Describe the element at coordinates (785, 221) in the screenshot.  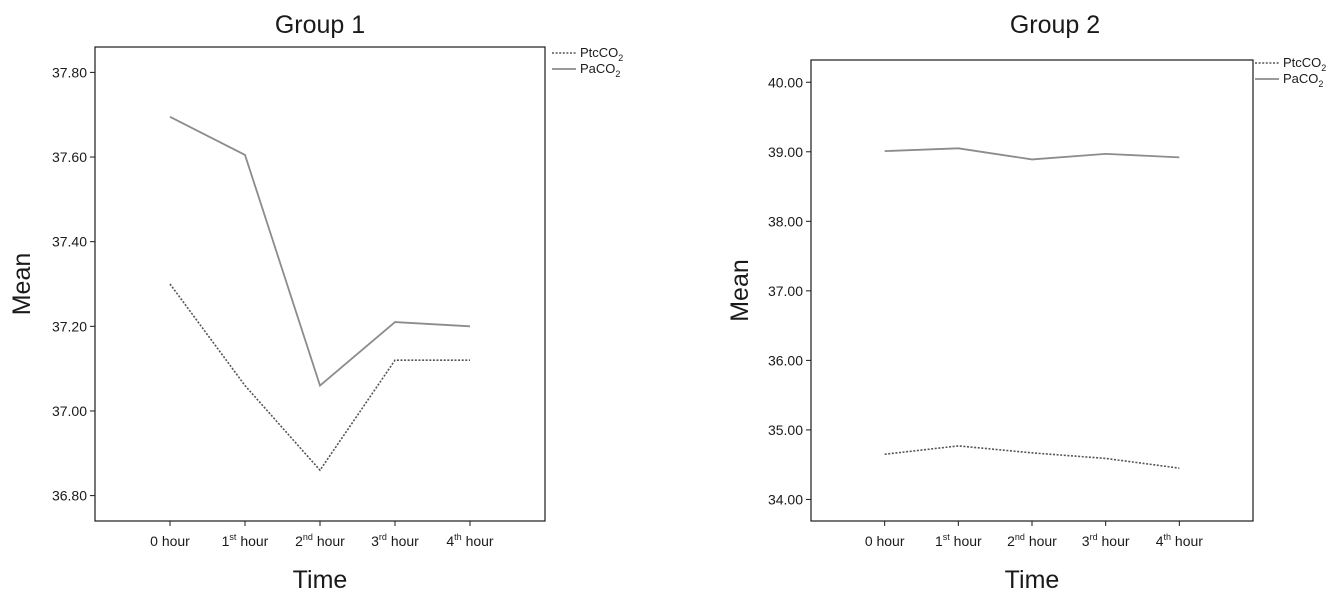
I see `y-tick-label: 38.00` at that location.